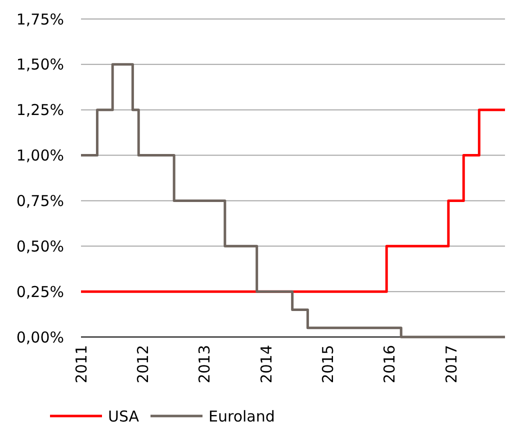 This screenshot has width=507, height=434. What do you see at coordinates (241, 416) in the screenshot?
I see `legend-label: Euroland` at bounding box center [241, 416].